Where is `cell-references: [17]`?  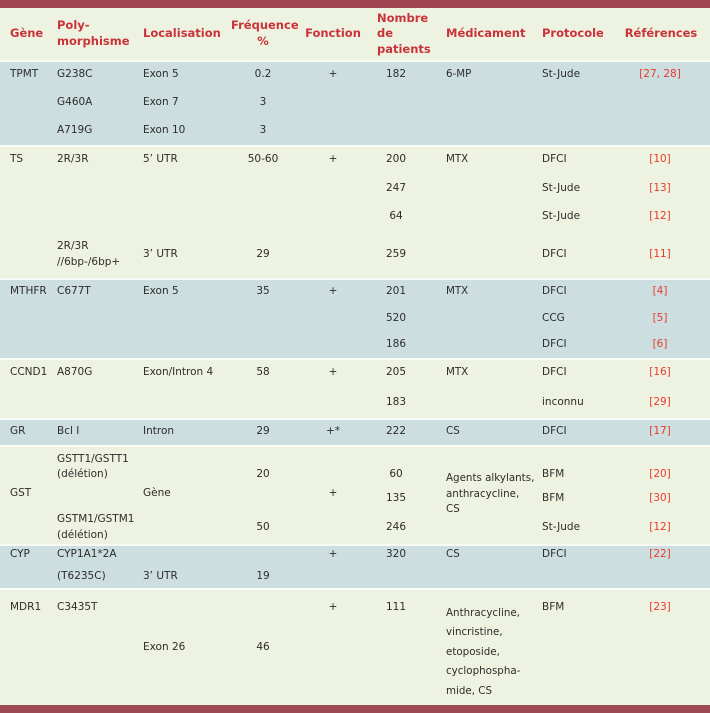
cell-references: [17] is located at coordinates (666, 431).